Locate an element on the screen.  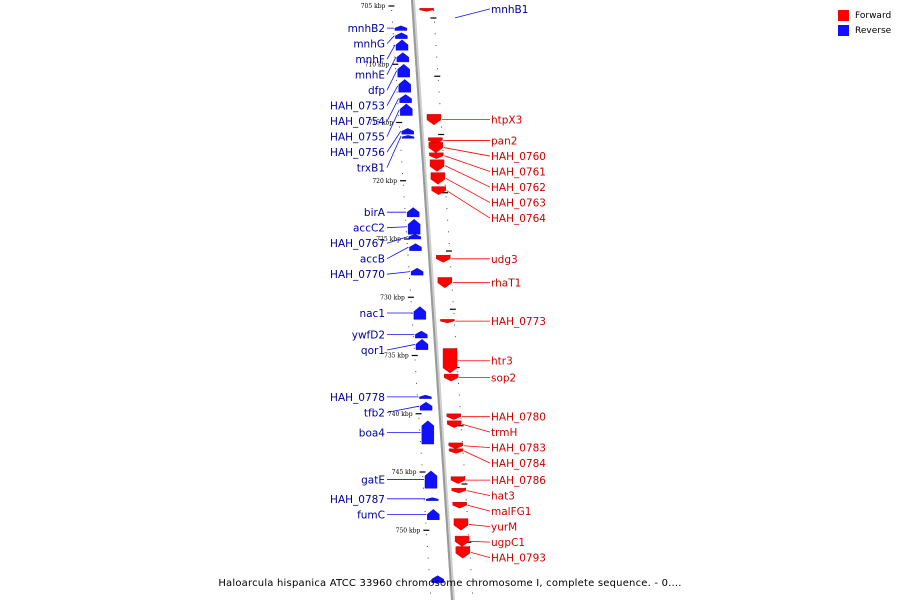
reverse-gene-label: accB is located at coordinates (372, 260).